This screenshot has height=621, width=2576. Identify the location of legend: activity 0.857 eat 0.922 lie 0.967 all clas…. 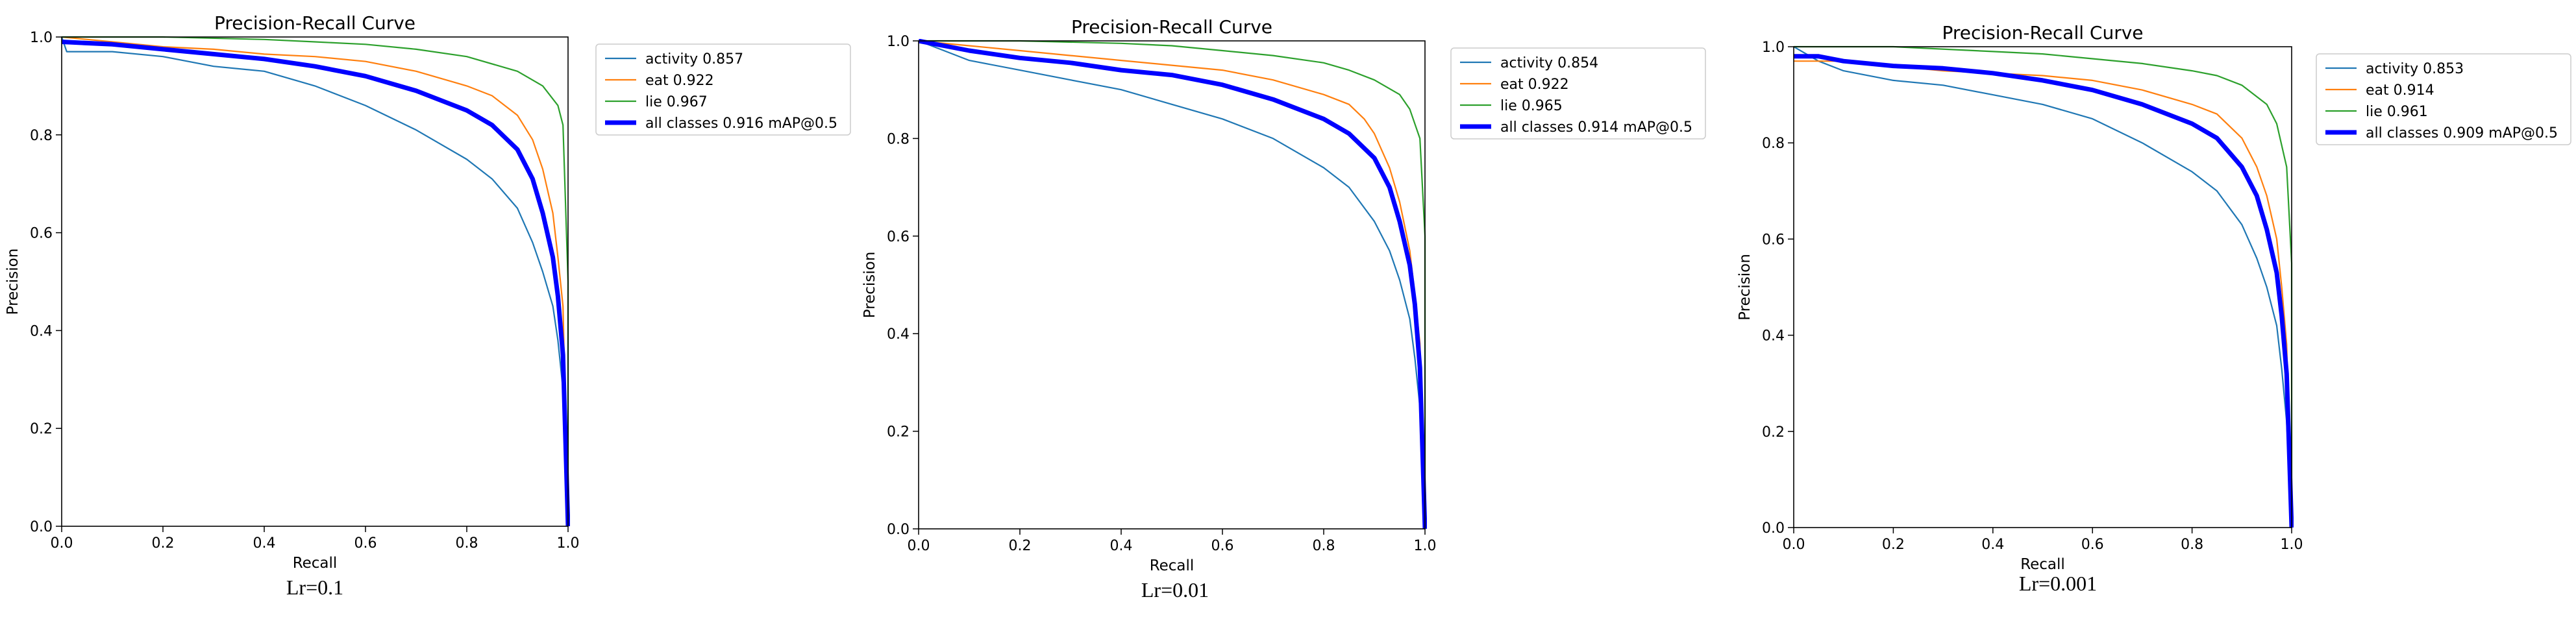
(723, 89).